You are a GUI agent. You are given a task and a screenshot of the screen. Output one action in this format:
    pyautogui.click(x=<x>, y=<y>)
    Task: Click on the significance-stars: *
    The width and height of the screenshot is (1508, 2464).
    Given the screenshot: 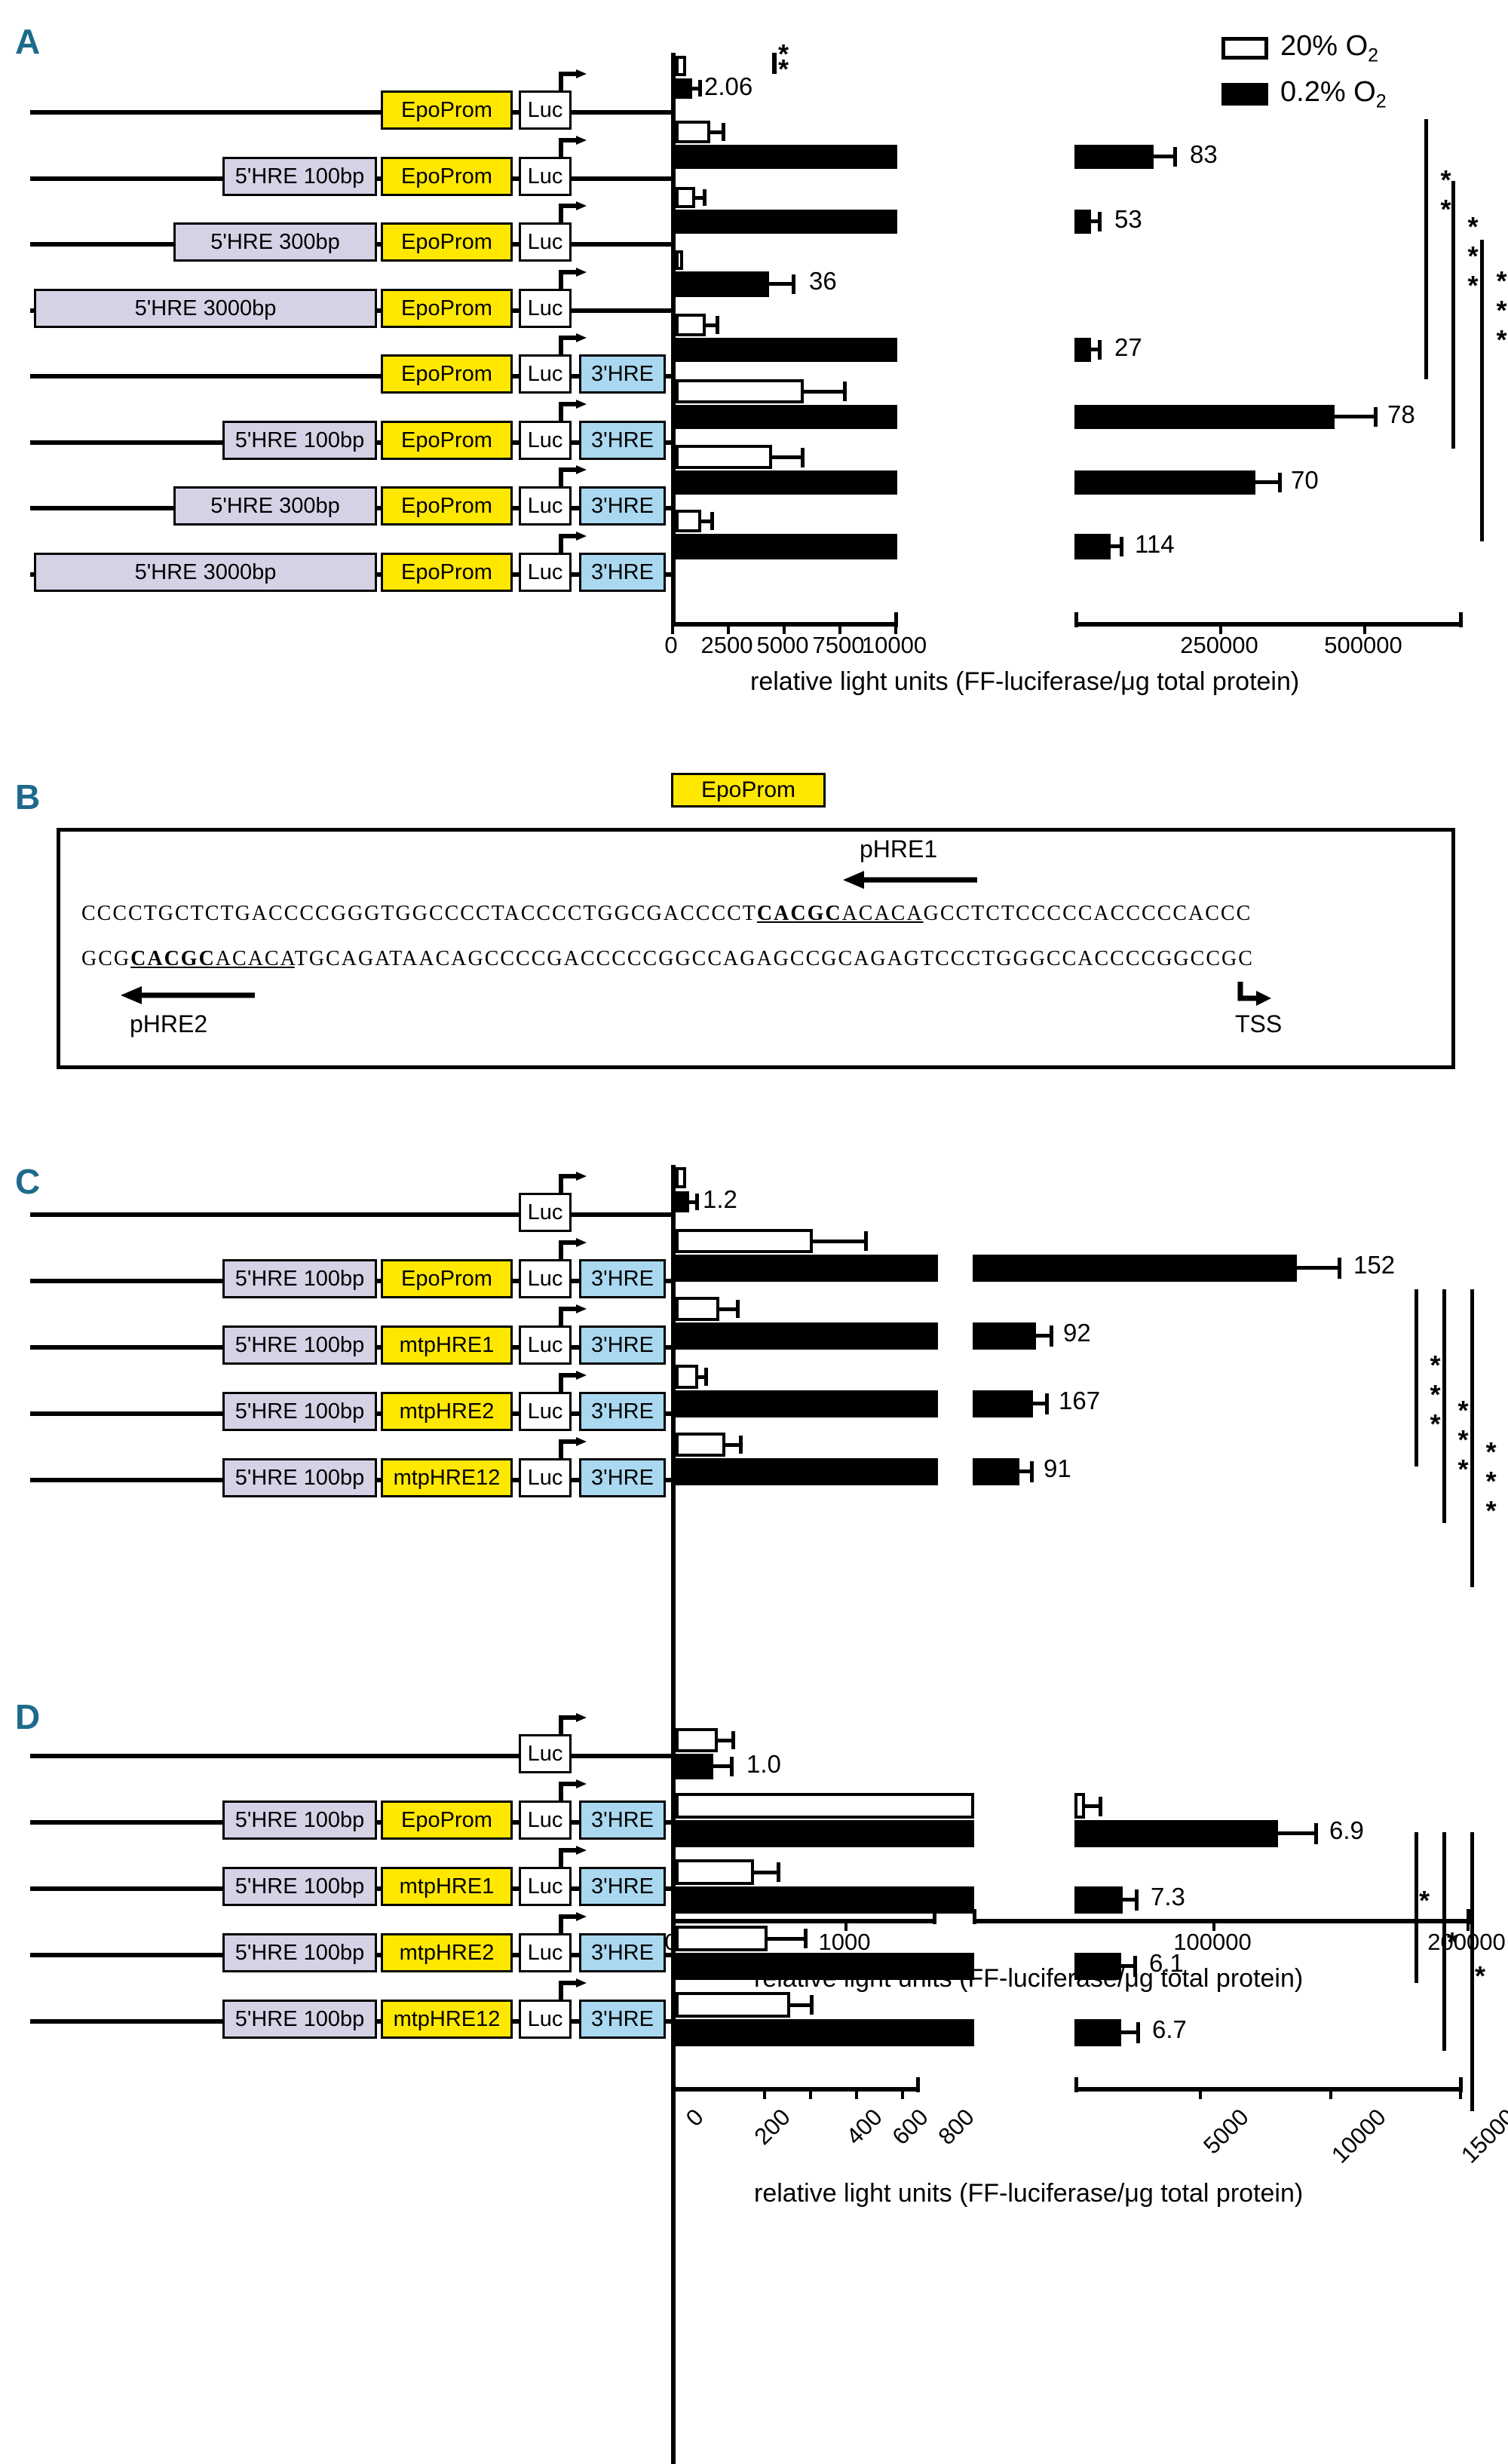 What is the action you would take?
    pyautogui.click(x=1424, y=1901)
    